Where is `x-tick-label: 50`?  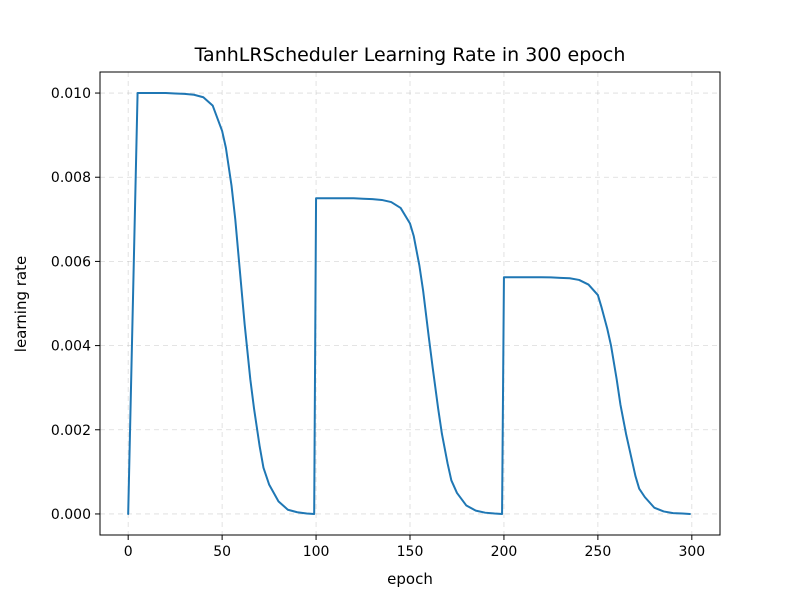
x-tick-label: 50 is located at coordinates (222, 552).